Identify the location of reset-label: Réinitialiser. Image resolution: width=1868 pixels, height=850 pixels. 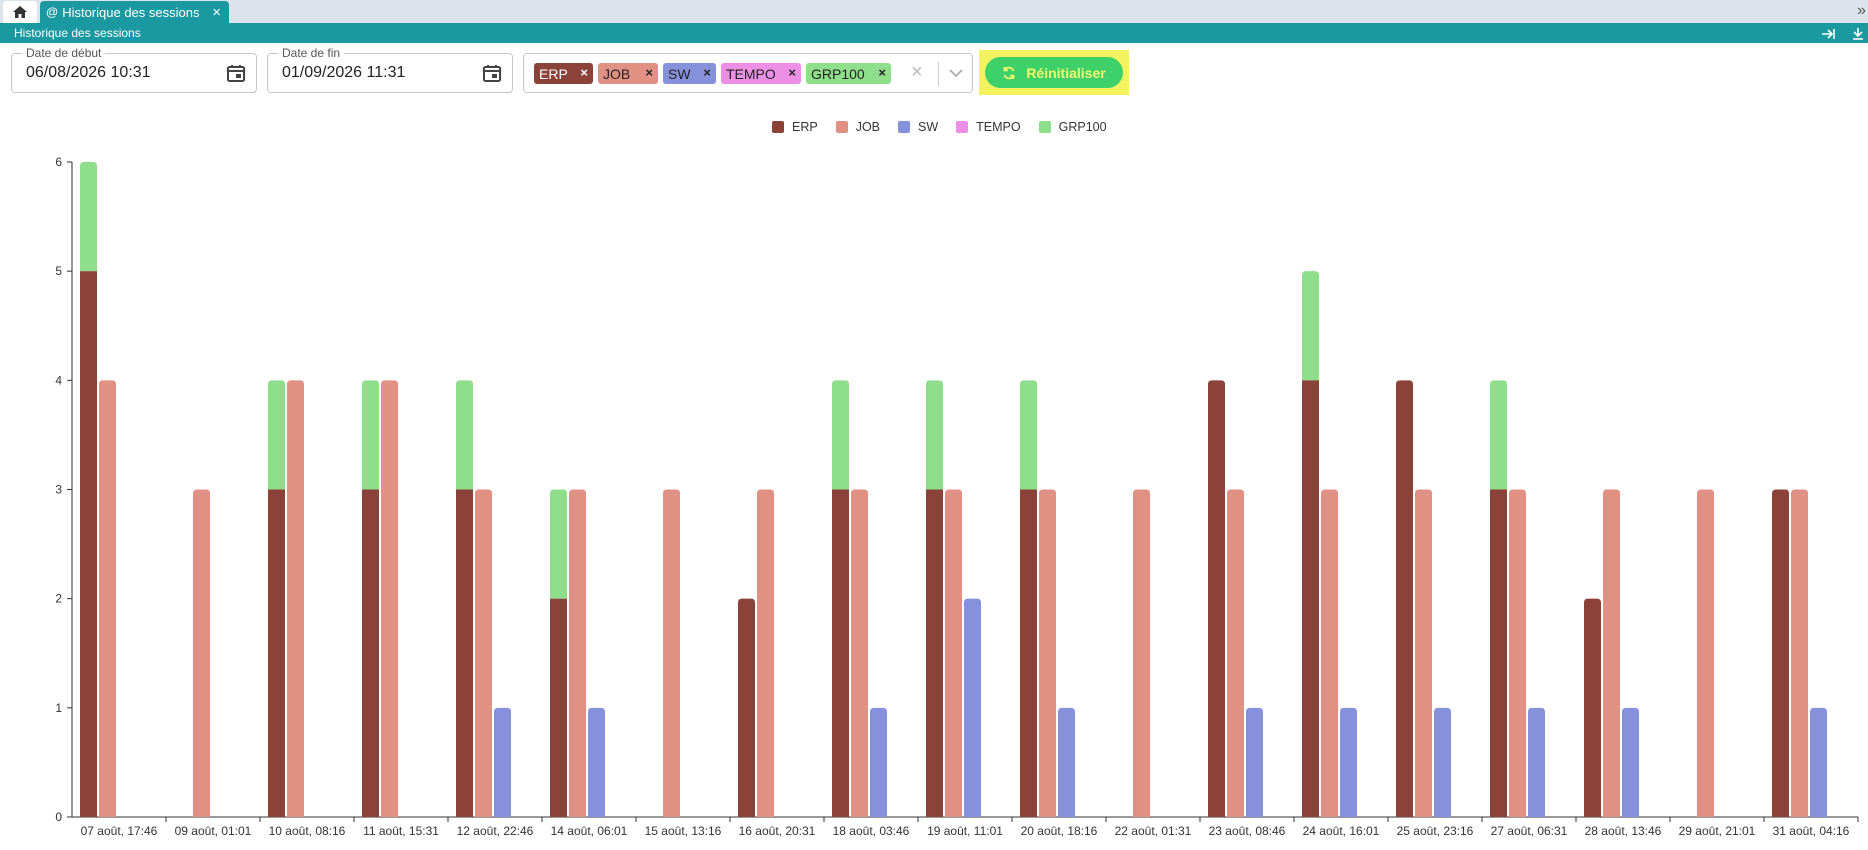
(1066, 72).